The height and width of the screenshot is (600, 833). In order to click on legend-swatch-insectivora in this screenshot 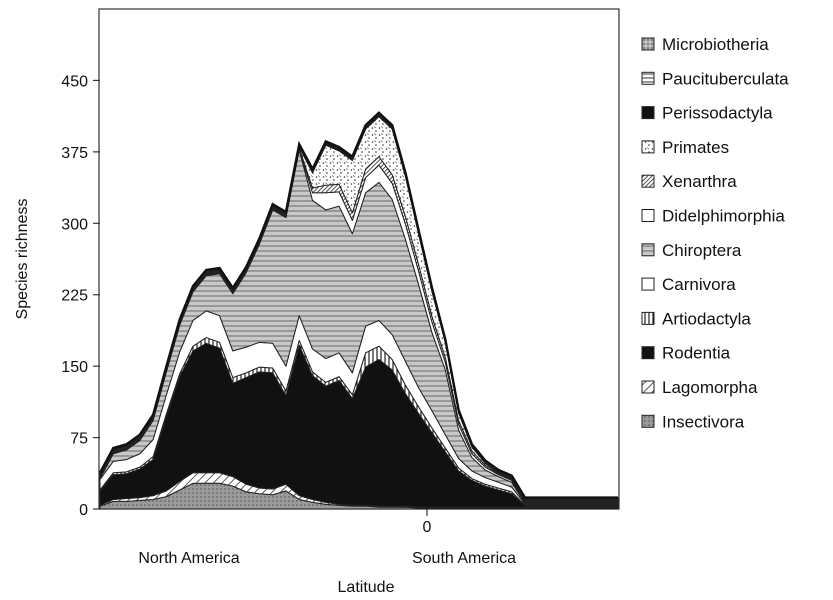, I will do `click(648, 421)`.